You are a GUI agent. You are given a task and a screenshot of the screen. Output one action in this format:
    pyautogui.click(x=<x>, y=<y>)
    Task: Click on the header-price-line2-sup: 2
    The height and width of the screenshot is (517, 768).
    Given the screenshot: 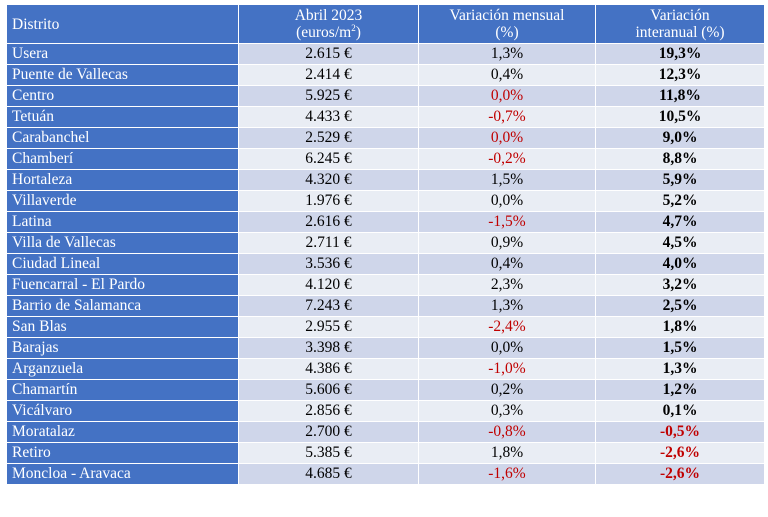 What is the action you would take?
    pyautogui.click(x=353, y=27)
    